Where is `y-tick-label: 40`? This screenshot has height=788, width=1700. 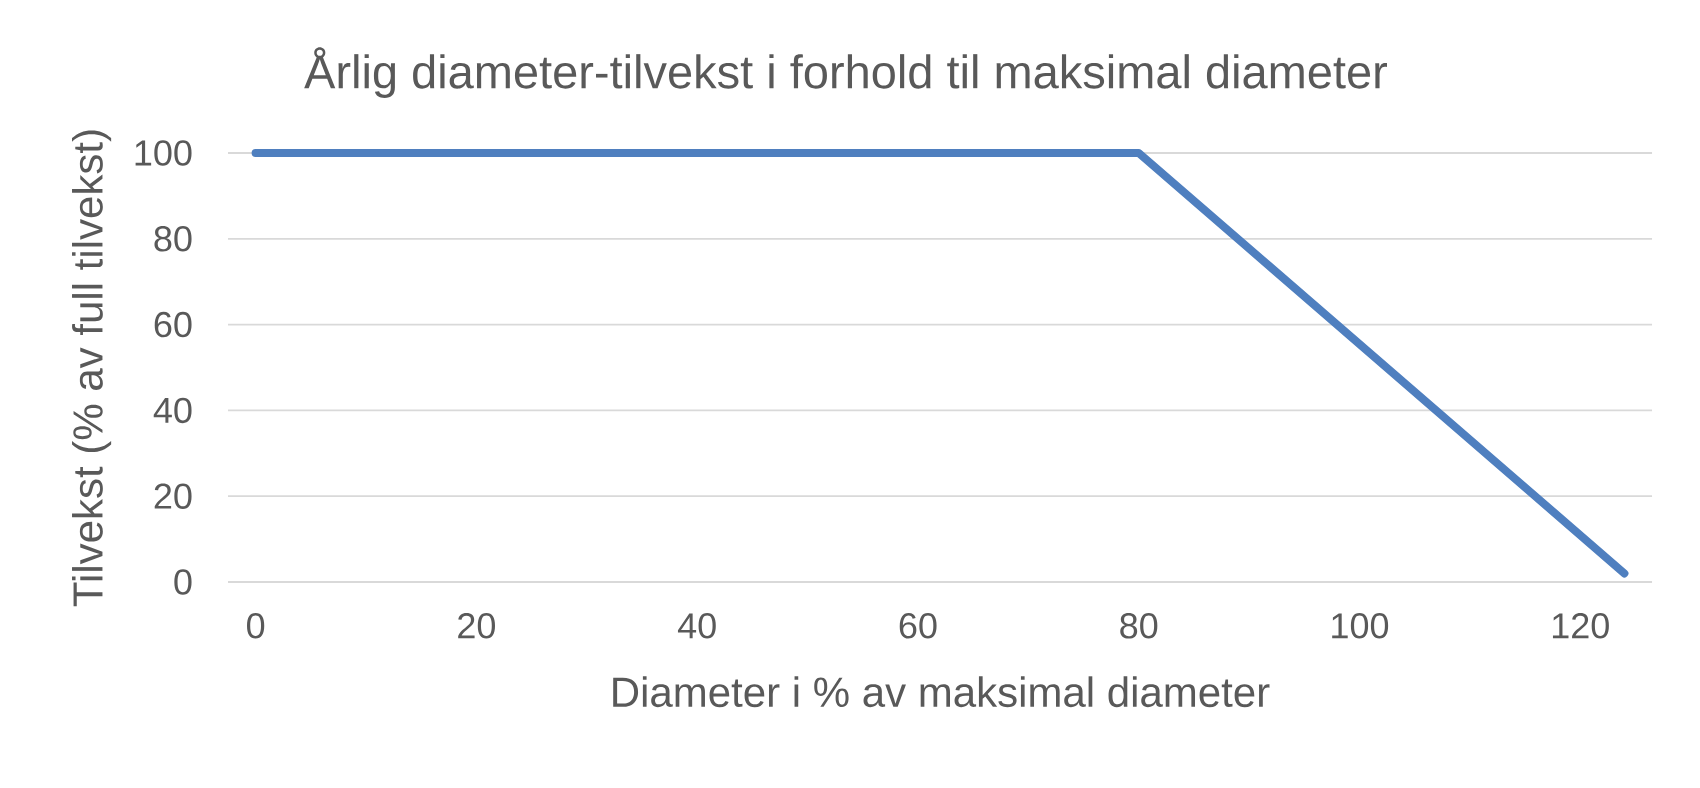 y-tick-label: 40 is located at coordinates (172, 410).